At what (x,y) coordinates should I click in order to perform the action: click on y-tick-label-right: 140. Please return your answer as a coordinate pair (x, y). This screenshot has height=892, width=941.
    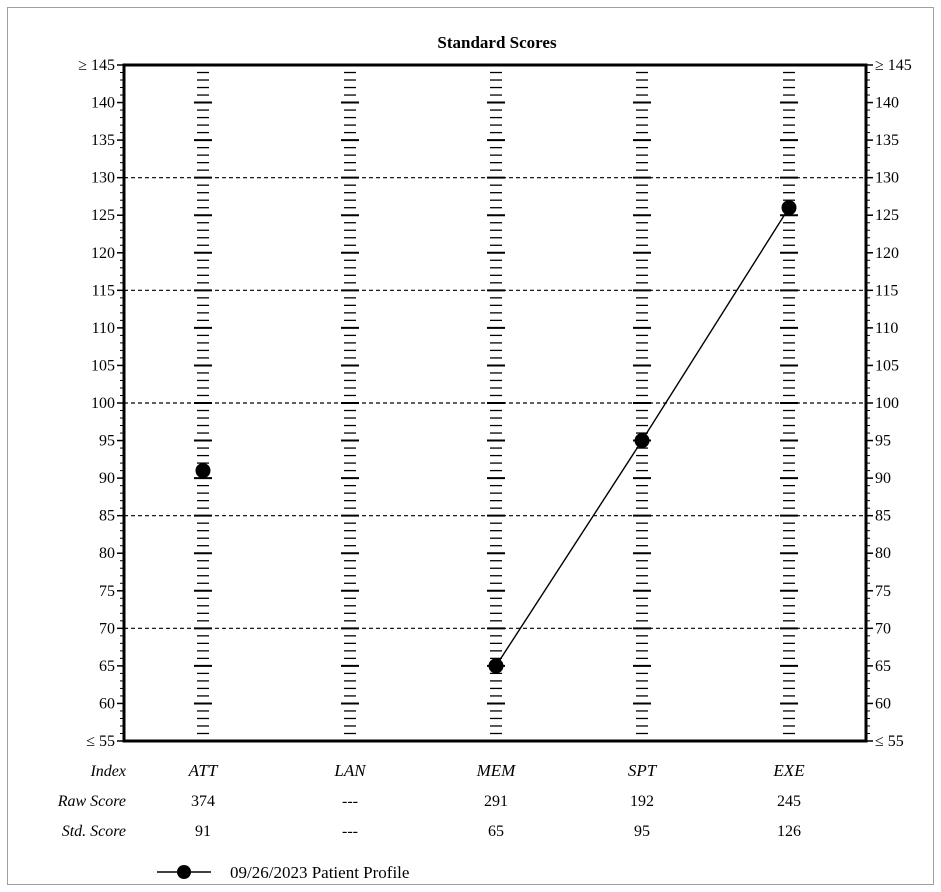
    Looking at the image, I should click on (887, 103).